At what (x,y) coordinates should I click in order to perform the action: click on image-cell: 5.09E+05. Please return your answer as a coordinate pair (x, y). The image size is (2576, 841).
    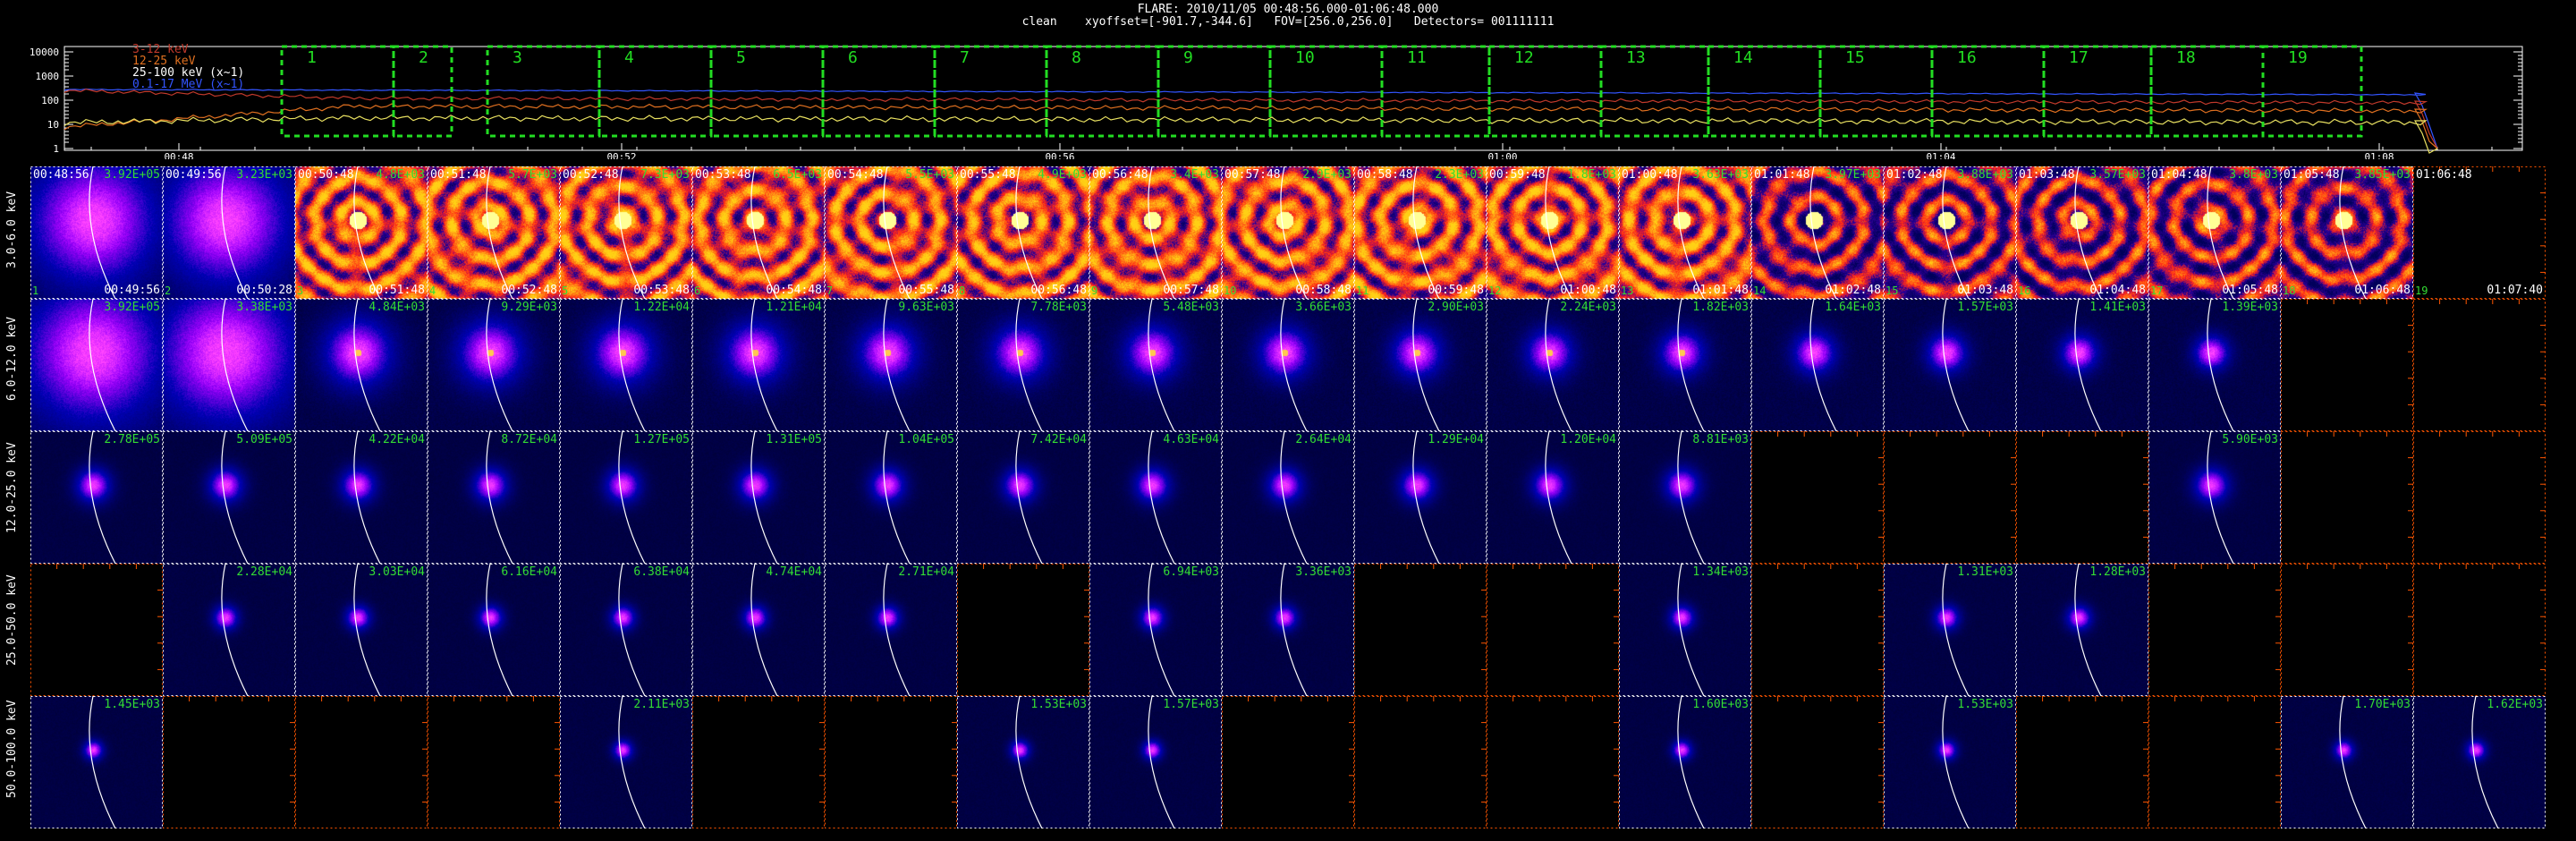
    Looking at the image, I should click on (229, 497).